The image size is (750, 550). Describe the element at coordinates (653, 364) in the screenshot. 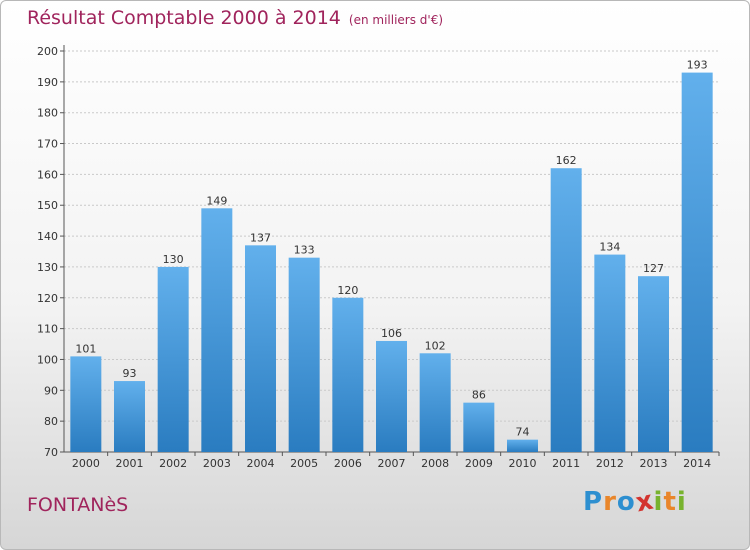

I see `bar-2013` at that location.